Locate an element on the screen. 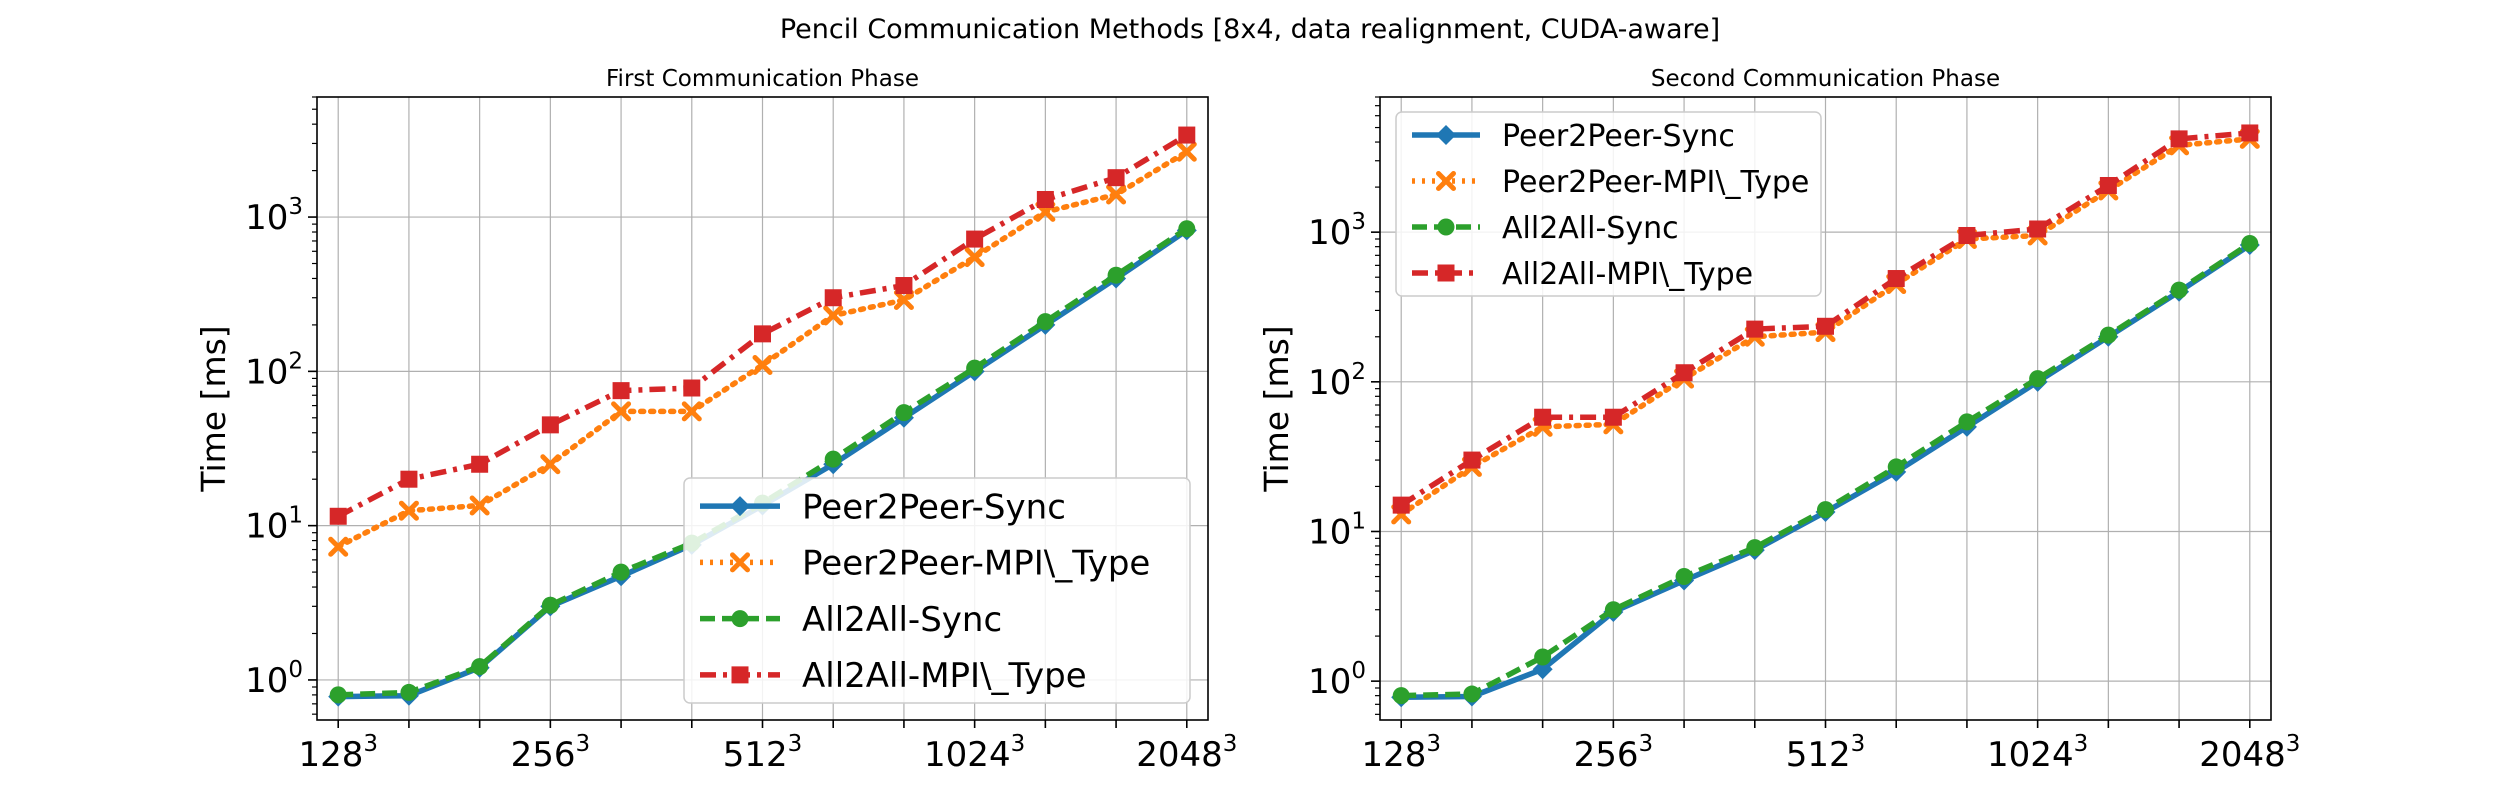  chart-title: First Communication Phase is located at coordinates (762, 79).